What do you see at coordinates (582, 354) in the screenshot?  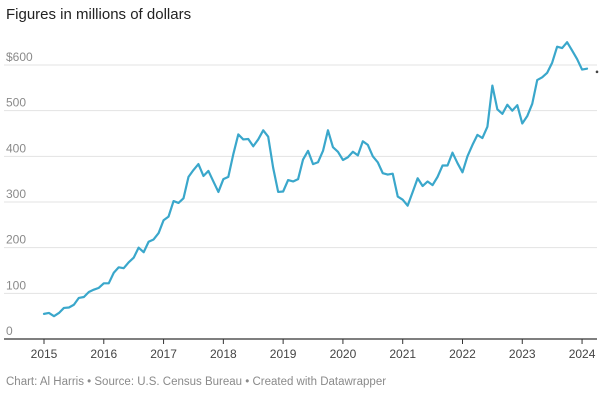 I see `x-tick-label: 2024` at bounding box center [582, 354].